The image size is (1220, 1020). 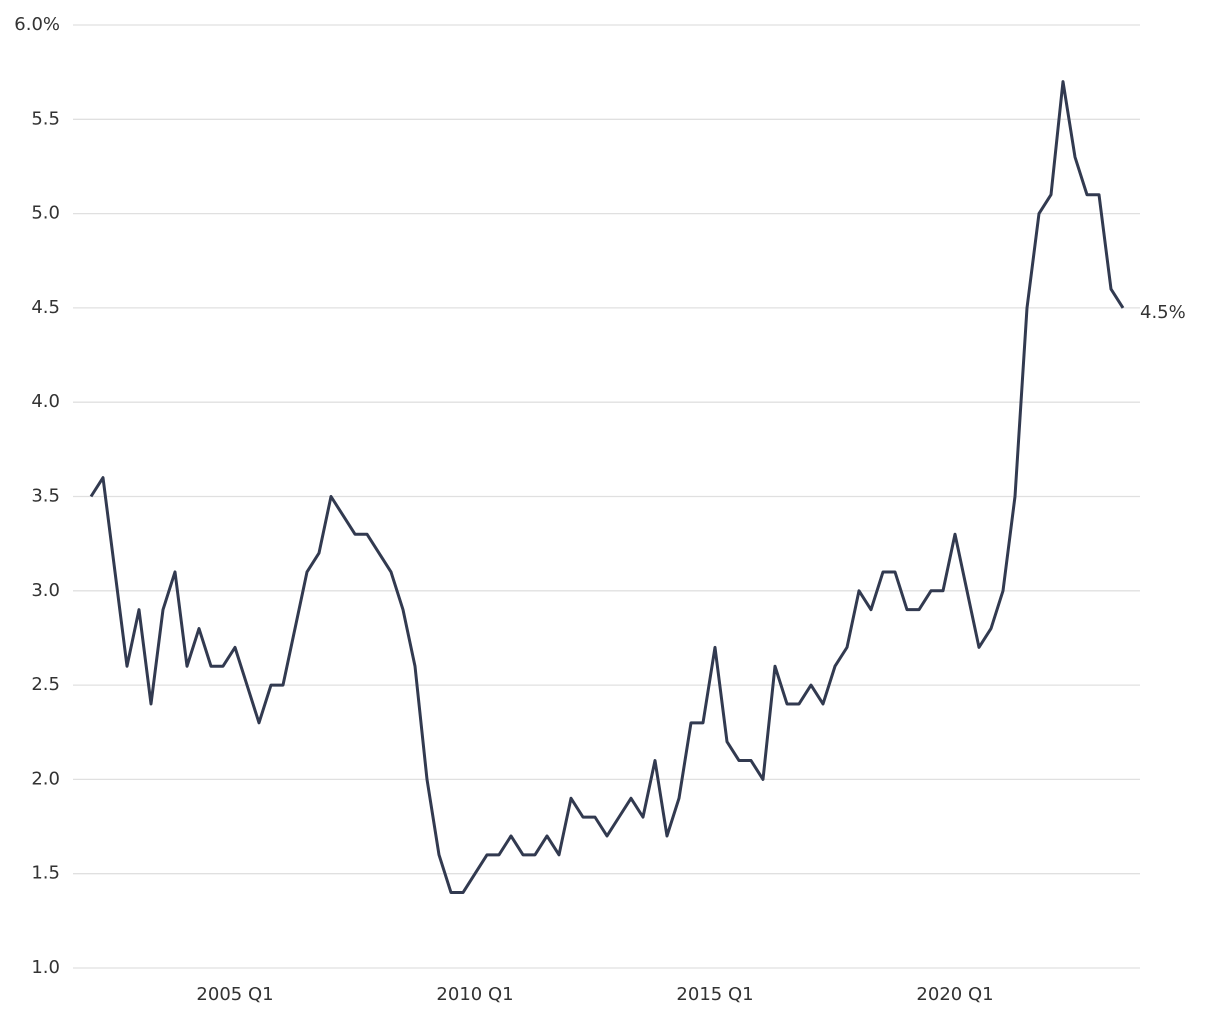 What do you see at coordinates (45, 967) in the screenshot?
I see `y-tick-label: 1.0` at bounding box center [45, 967].